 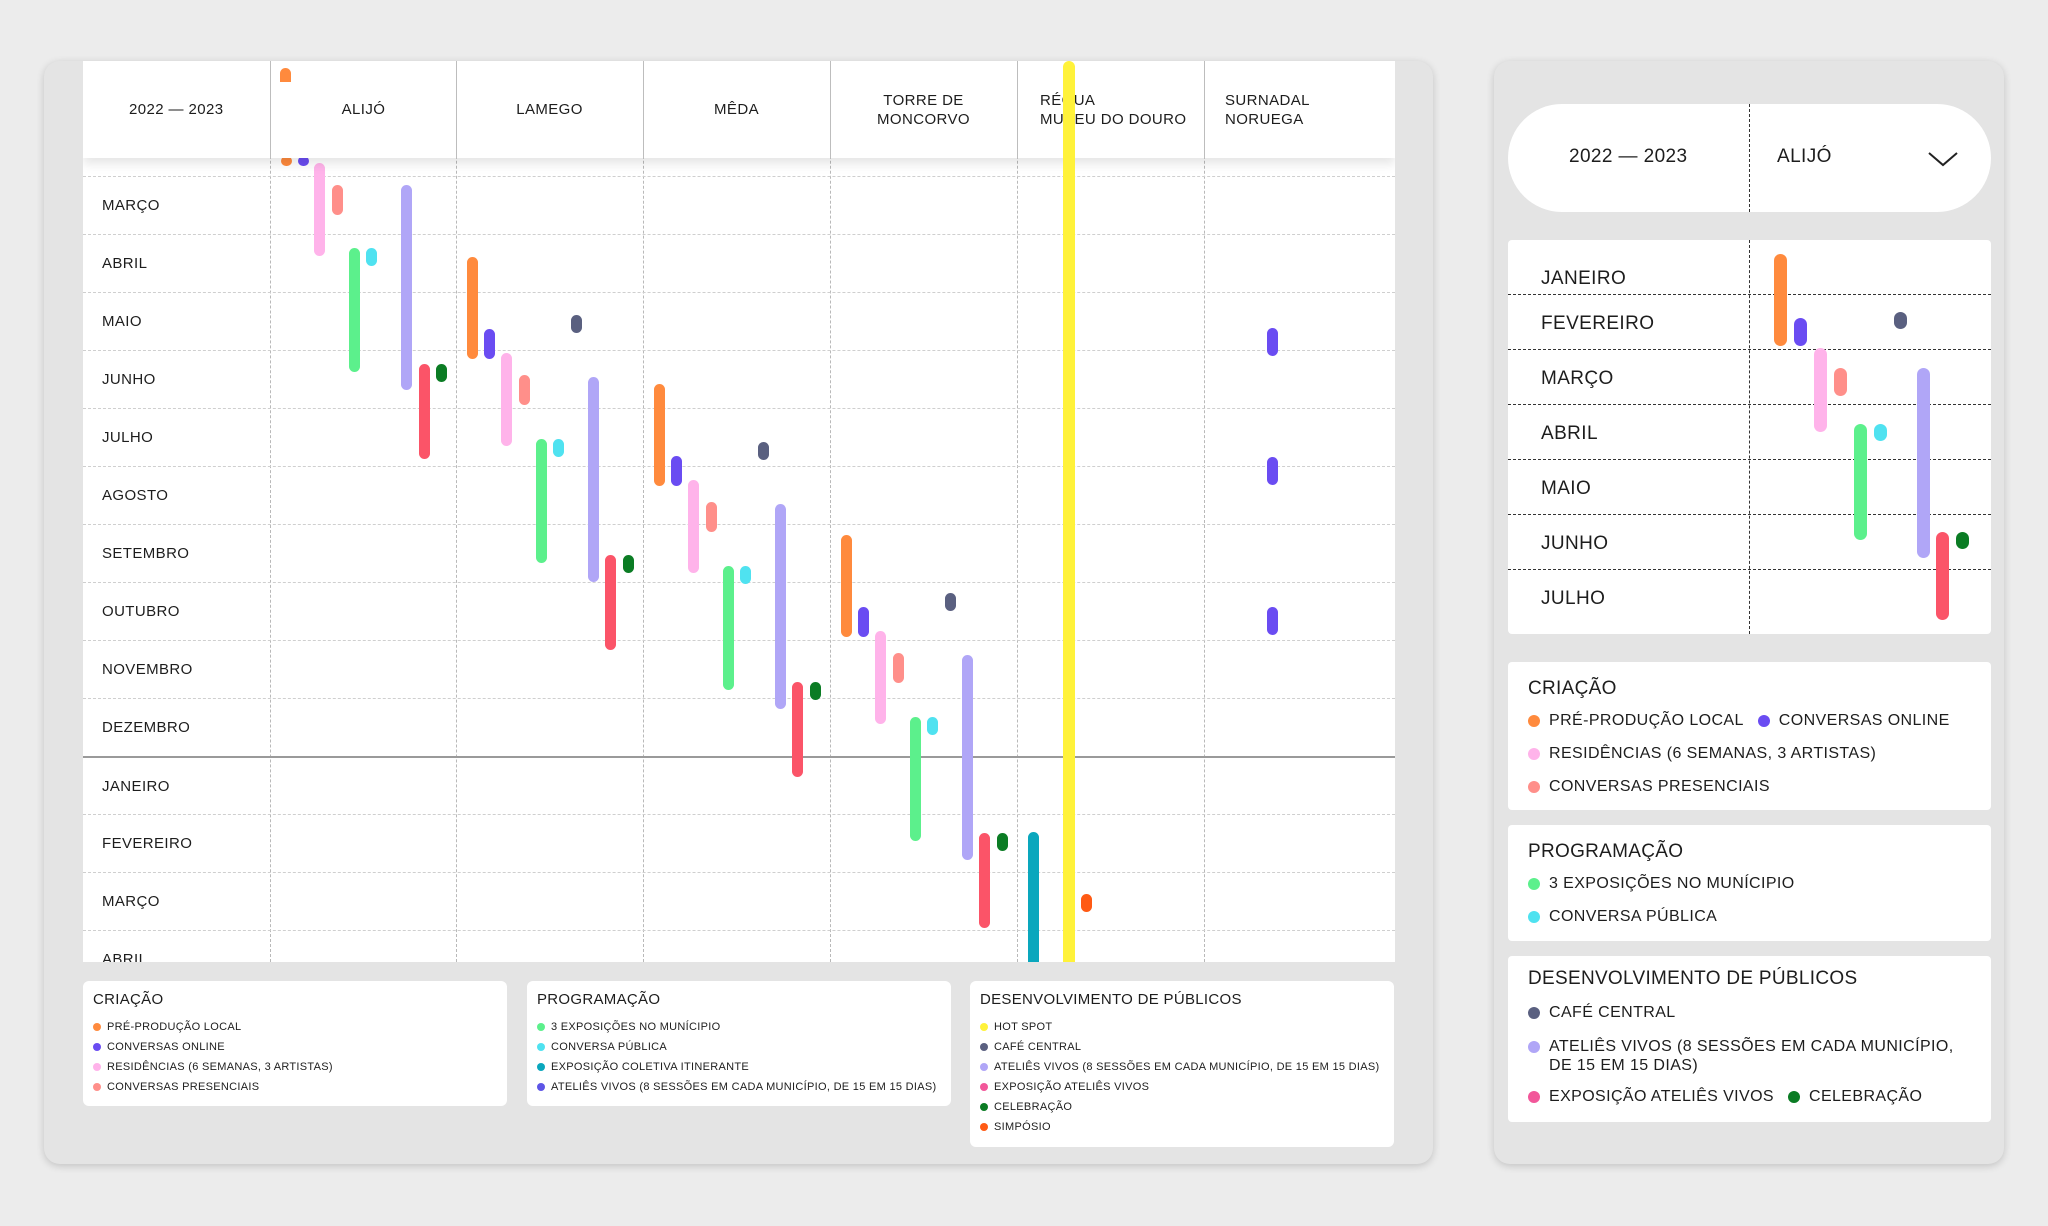 I want to click on header-label: LAMEGO, so click(x=549, y=109).